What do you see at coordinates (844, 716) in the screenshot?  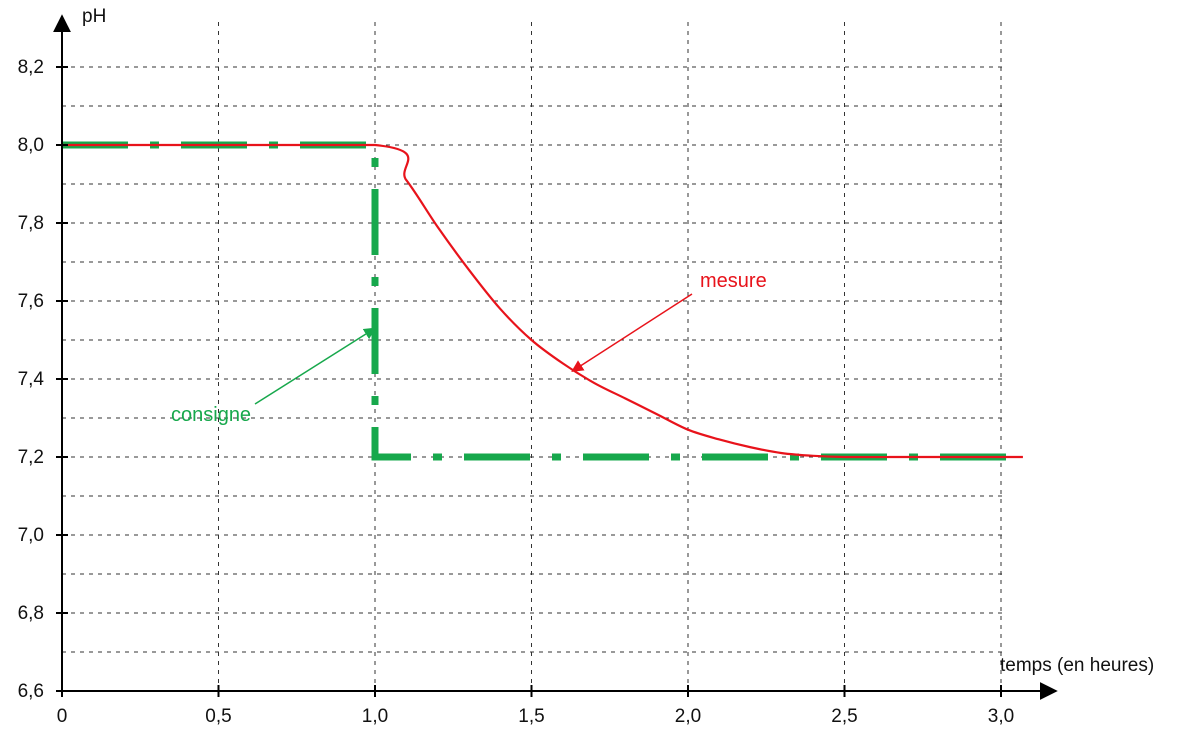 I see `x-tick-label: 2,5` at bounding box center [844, 716].